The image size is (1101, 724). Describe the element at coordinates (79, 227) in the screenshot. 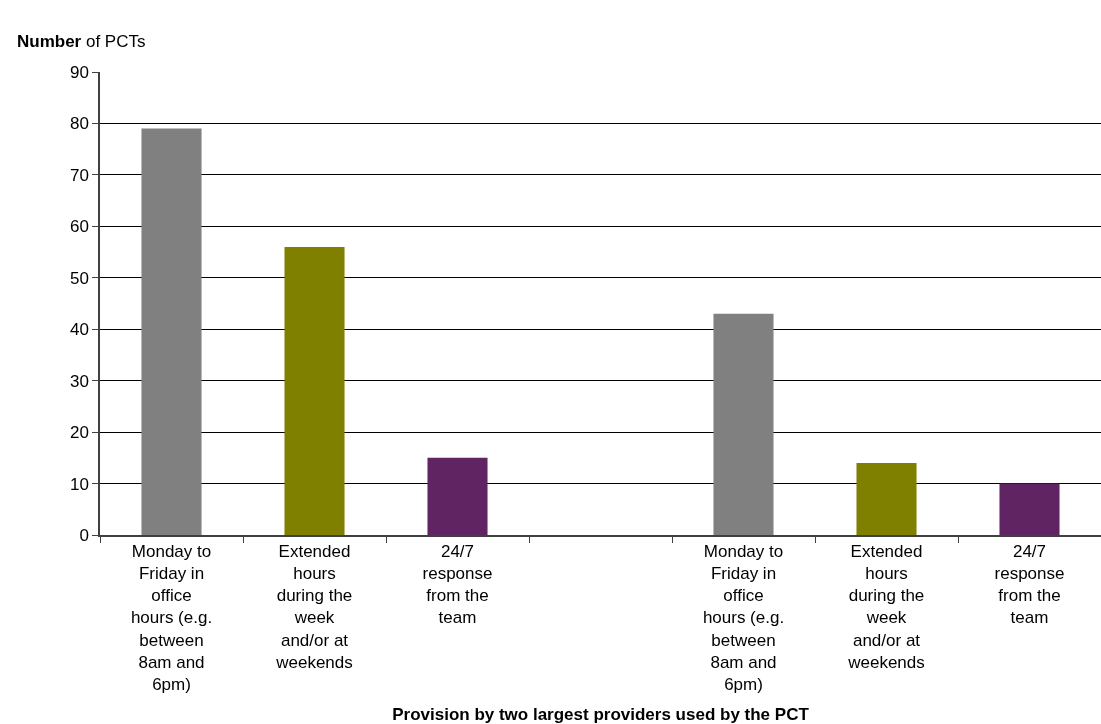

I see `y-tick-label: 60` at that location.